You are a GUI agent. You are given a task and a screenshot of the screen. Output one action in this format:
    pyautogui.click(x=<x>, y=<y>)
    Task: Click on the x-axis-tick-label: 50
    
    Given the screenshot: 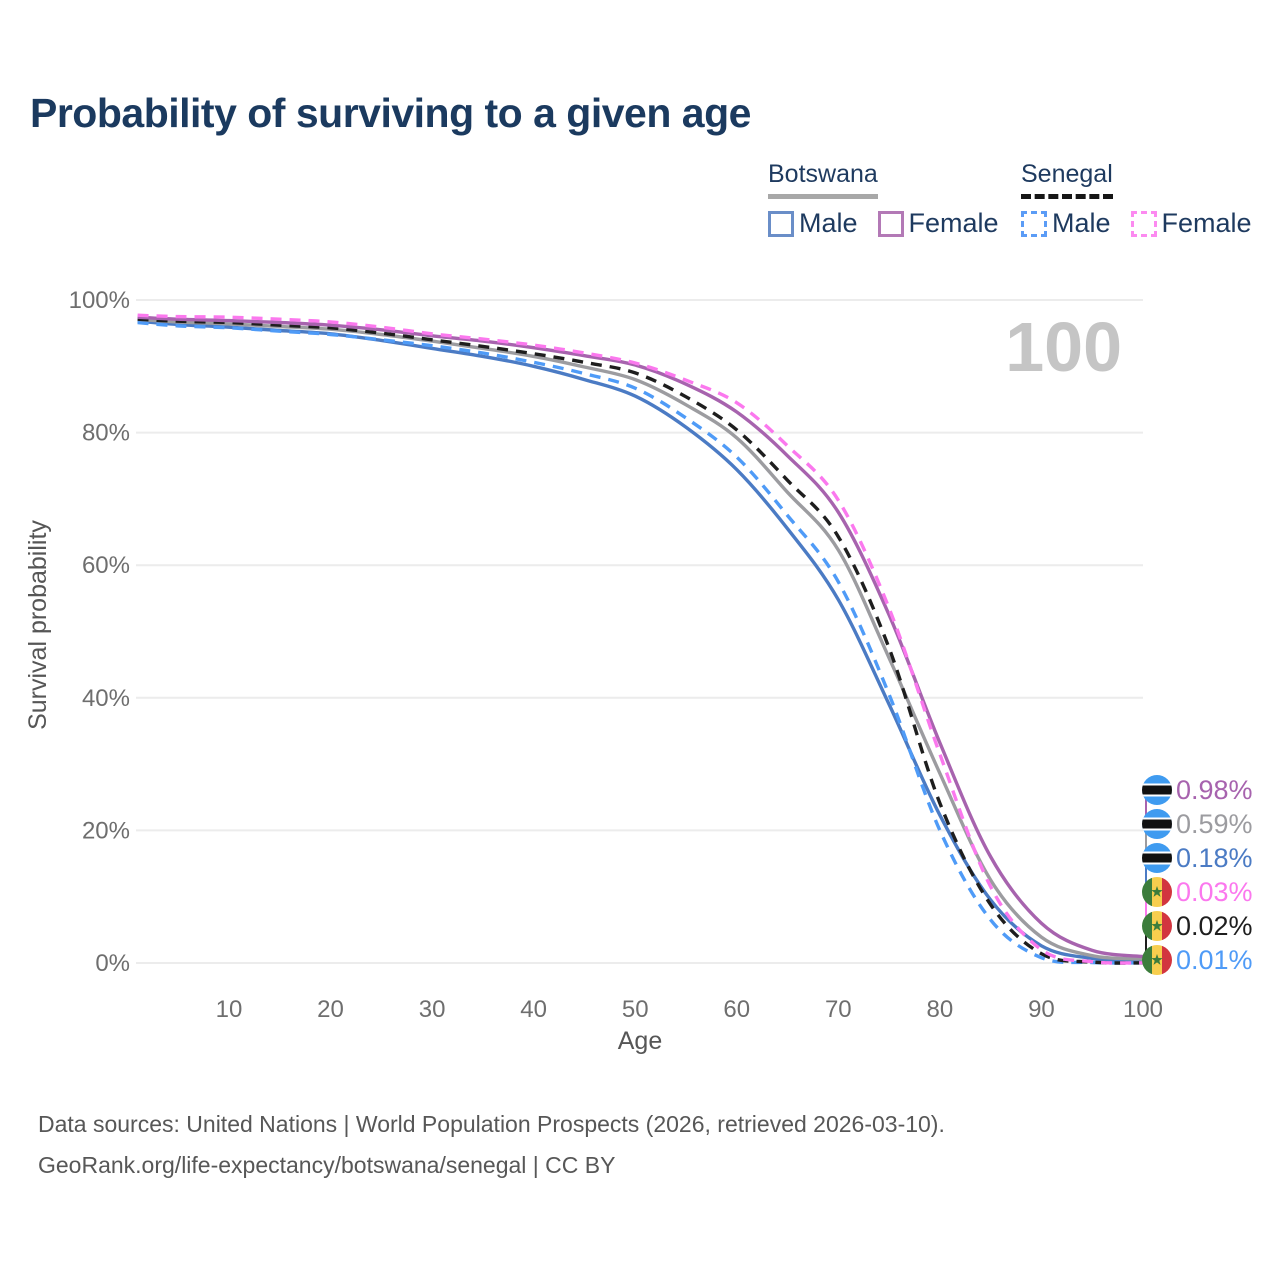 What is the action you would take?
    pyautogui.click(x=635, y=1009)
    